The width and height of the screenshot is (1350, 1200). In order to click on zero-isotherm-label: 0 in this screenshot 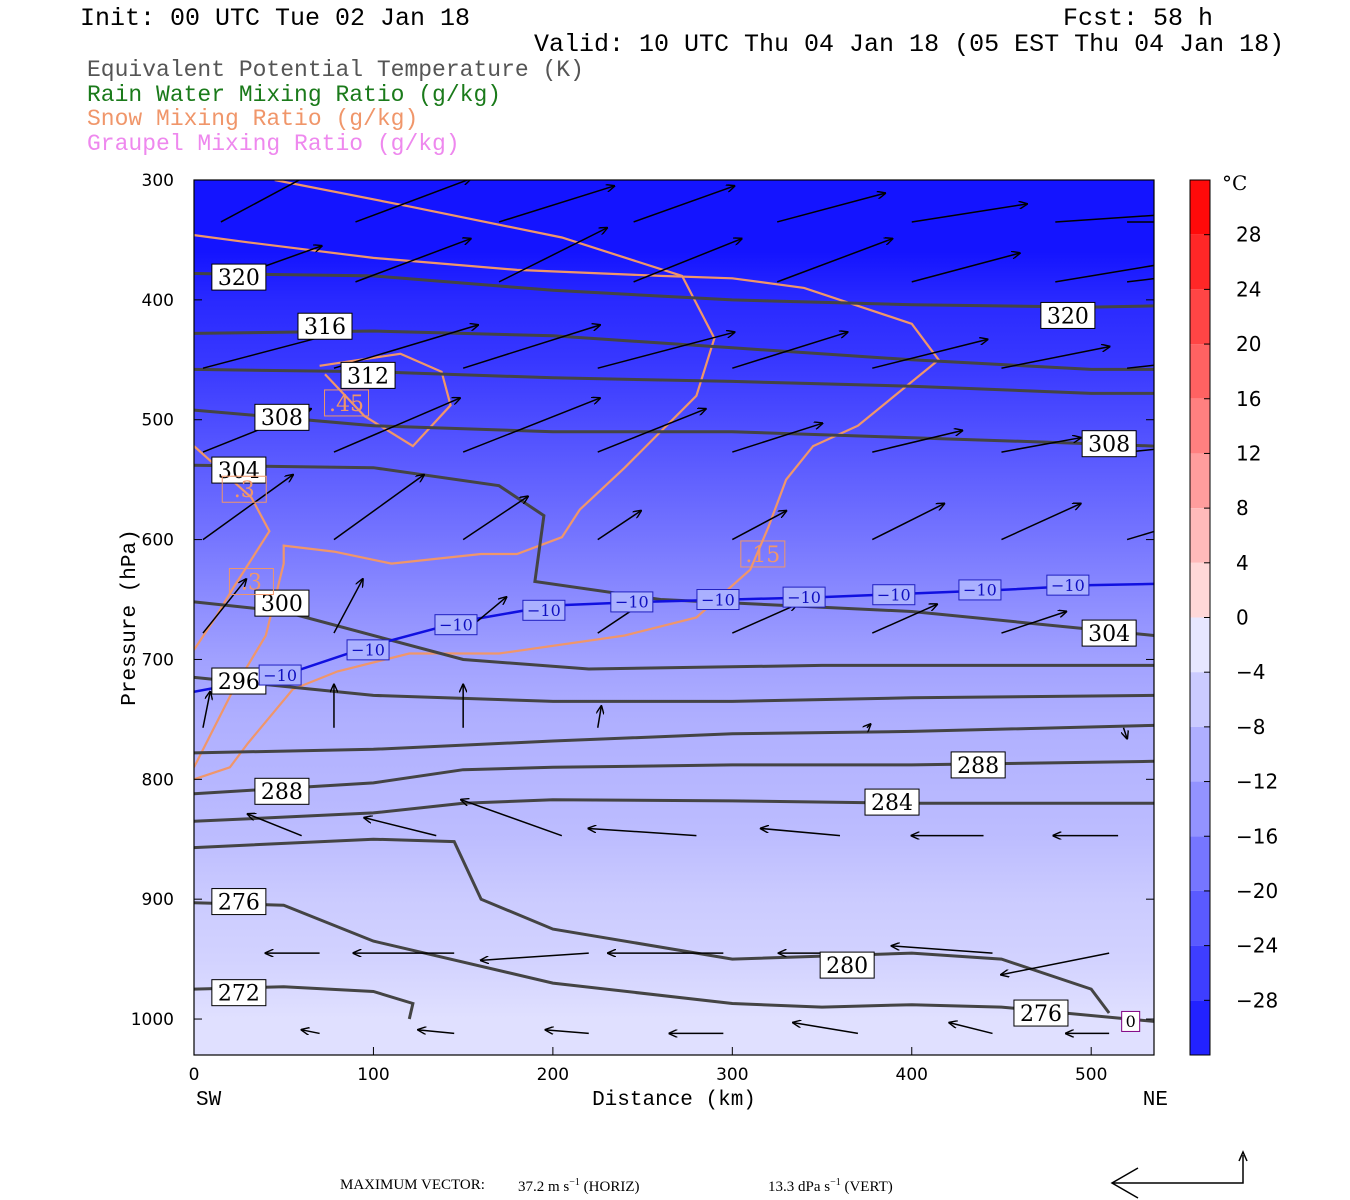, I will do `click(1131, 1021)`.